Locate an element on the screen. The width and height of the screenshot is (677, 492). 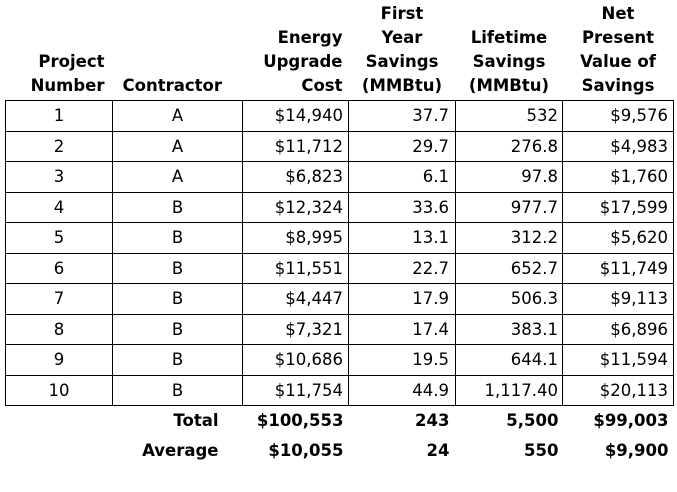
cell-project-number: 8 is located at coordinates (59, 329).